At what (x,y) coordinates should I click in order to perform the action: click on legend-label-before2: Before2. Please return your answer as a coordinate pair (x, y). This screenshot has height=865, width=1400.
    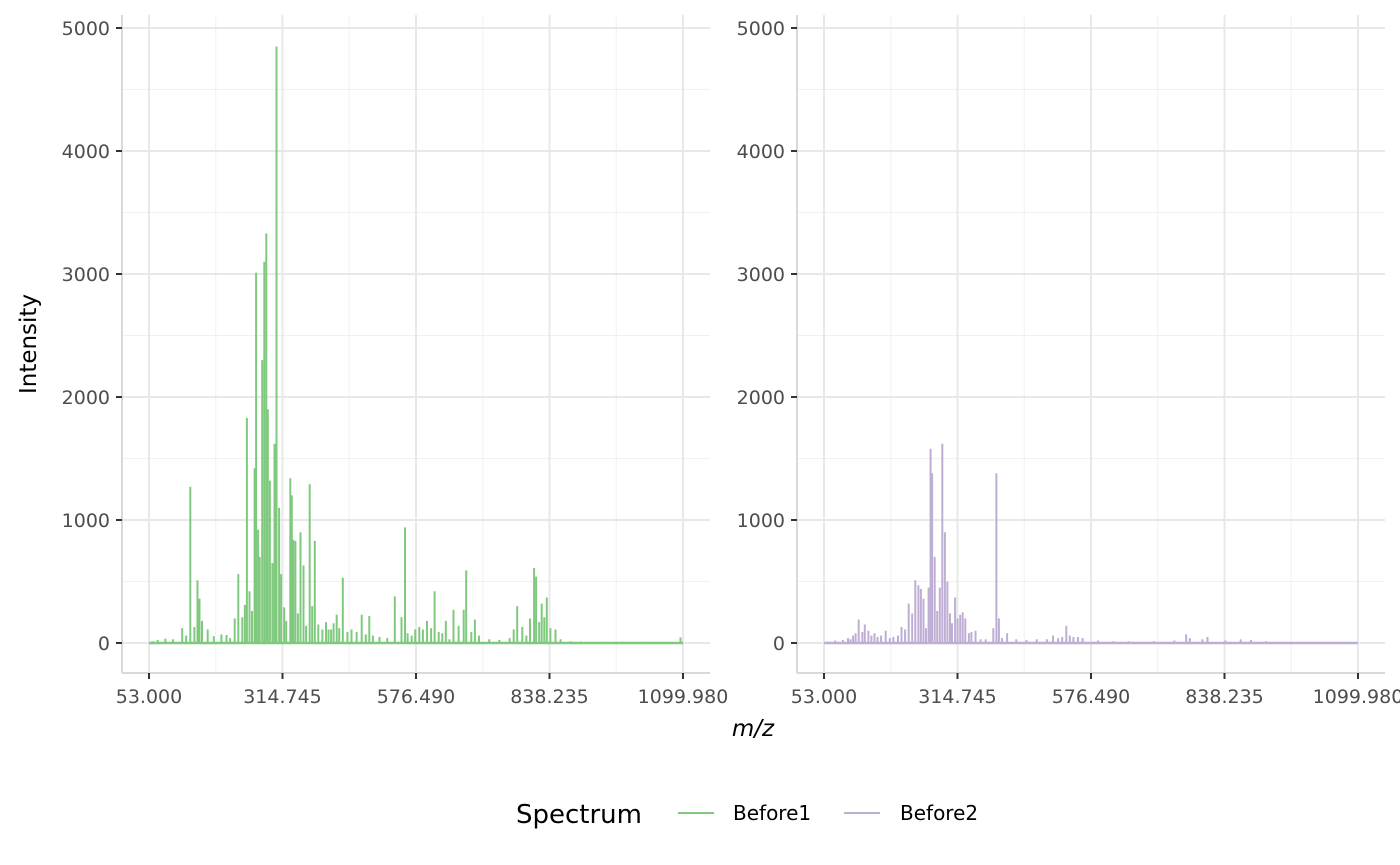
    Looking at the image, I should click on (939, 813).